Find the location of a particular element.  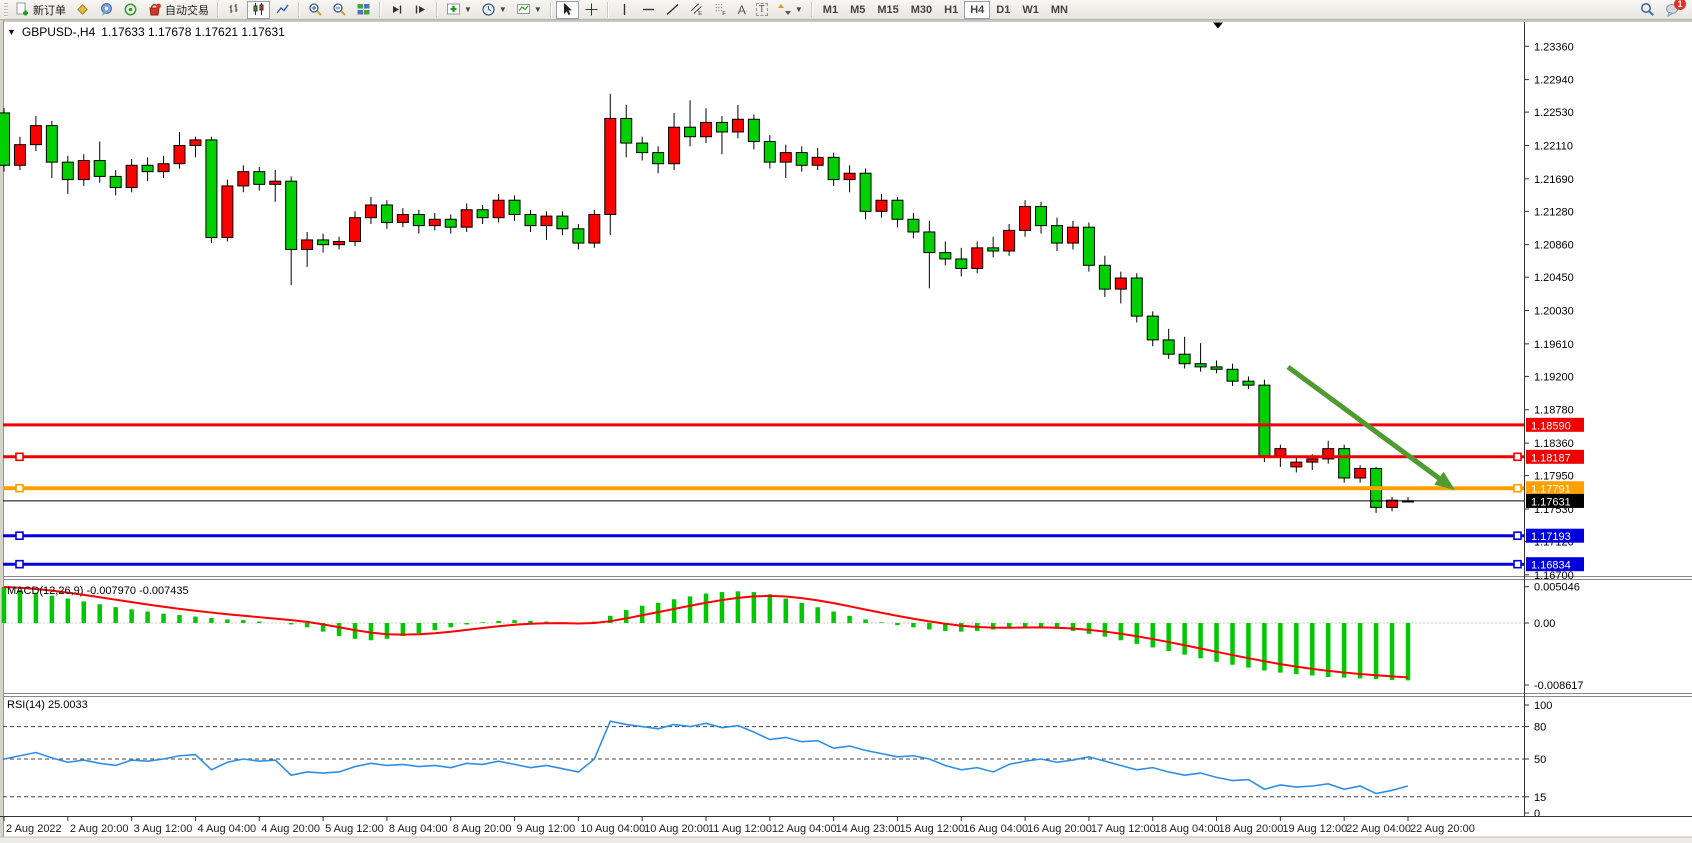

auto-scroll-icon is located at coordinates (397, 9).